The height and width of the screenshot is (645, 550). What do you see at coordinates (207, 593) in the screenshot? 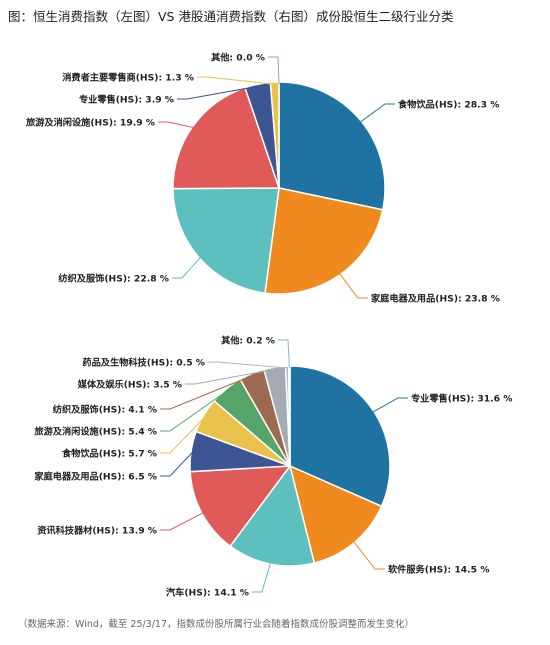
I see `slice-label: 汽车(HS): 14.1 %` at bounding box center [207, 593].